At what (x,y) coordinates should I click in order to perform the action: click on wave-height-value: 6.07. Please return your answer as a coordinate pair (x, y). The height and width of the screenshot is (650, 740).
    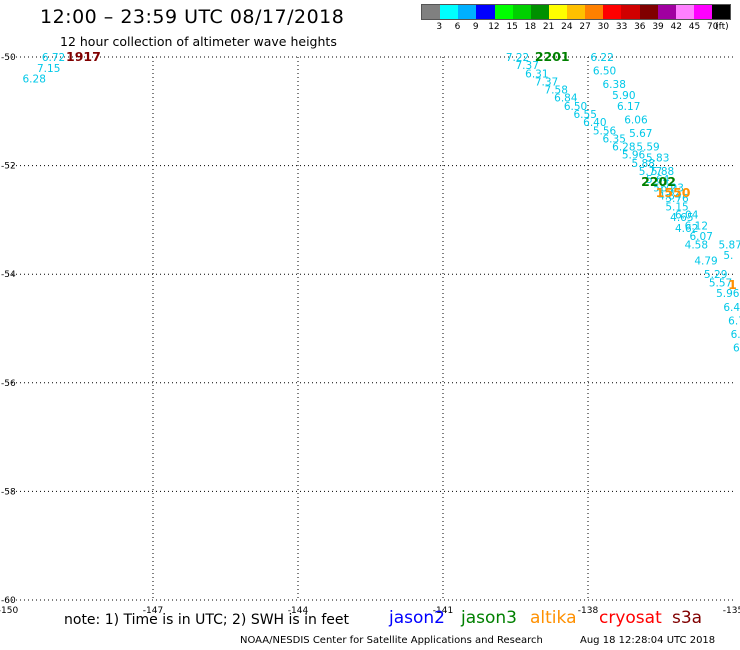
    Looking at the image, I should click on (701, 237).